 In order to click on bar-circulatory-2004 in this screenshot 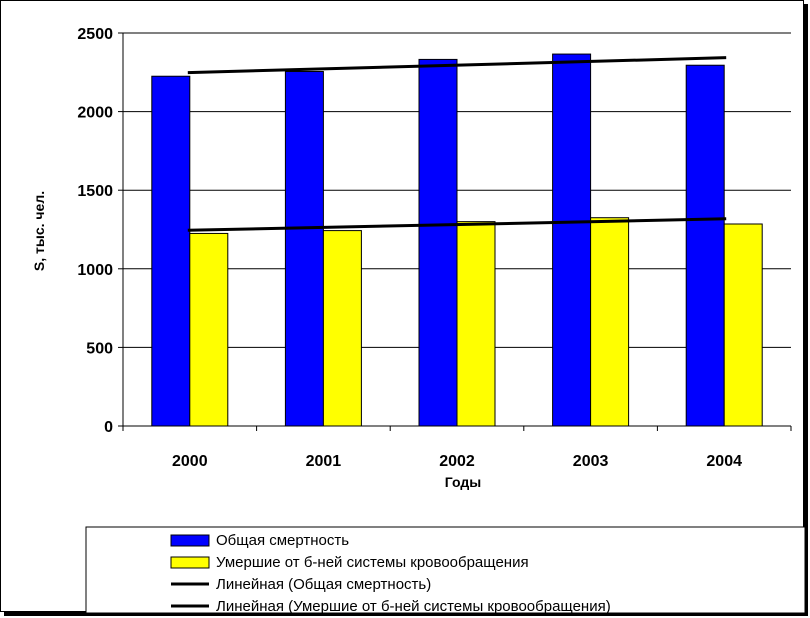, I will do `click(743, 325)`.